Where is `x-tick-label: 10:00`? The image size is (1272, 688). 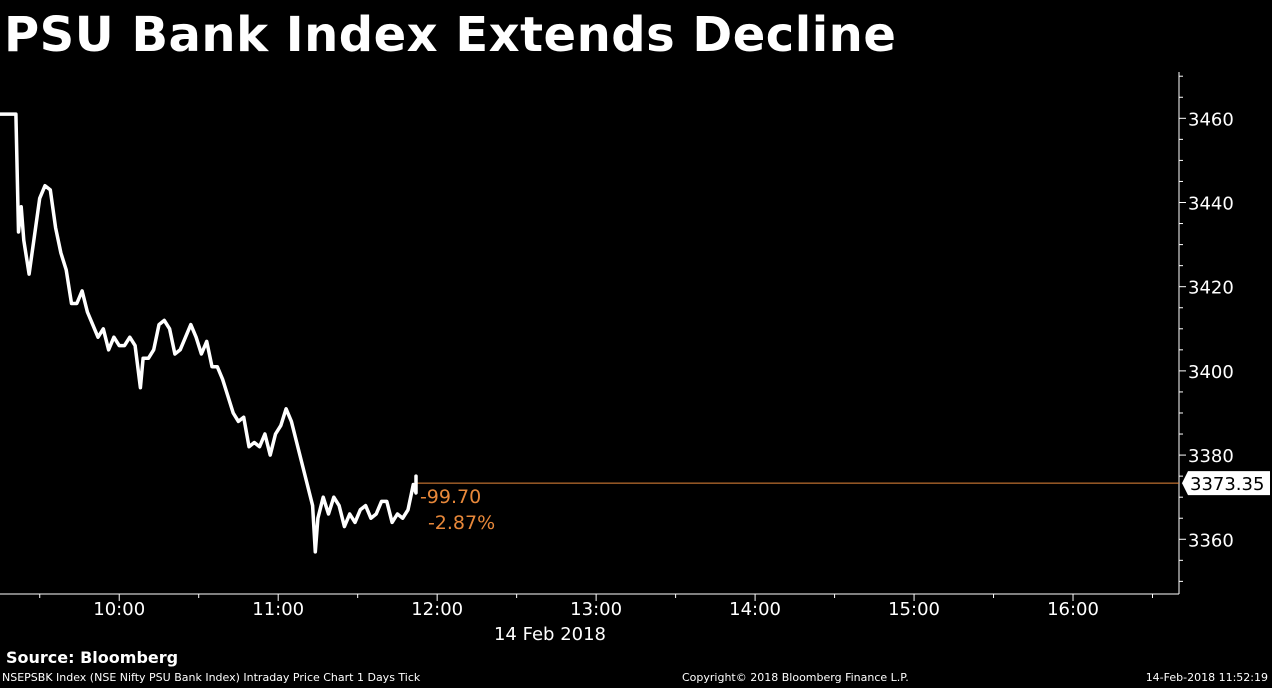 x-tick-label: 10:00 is located at coordinates (119, 609).